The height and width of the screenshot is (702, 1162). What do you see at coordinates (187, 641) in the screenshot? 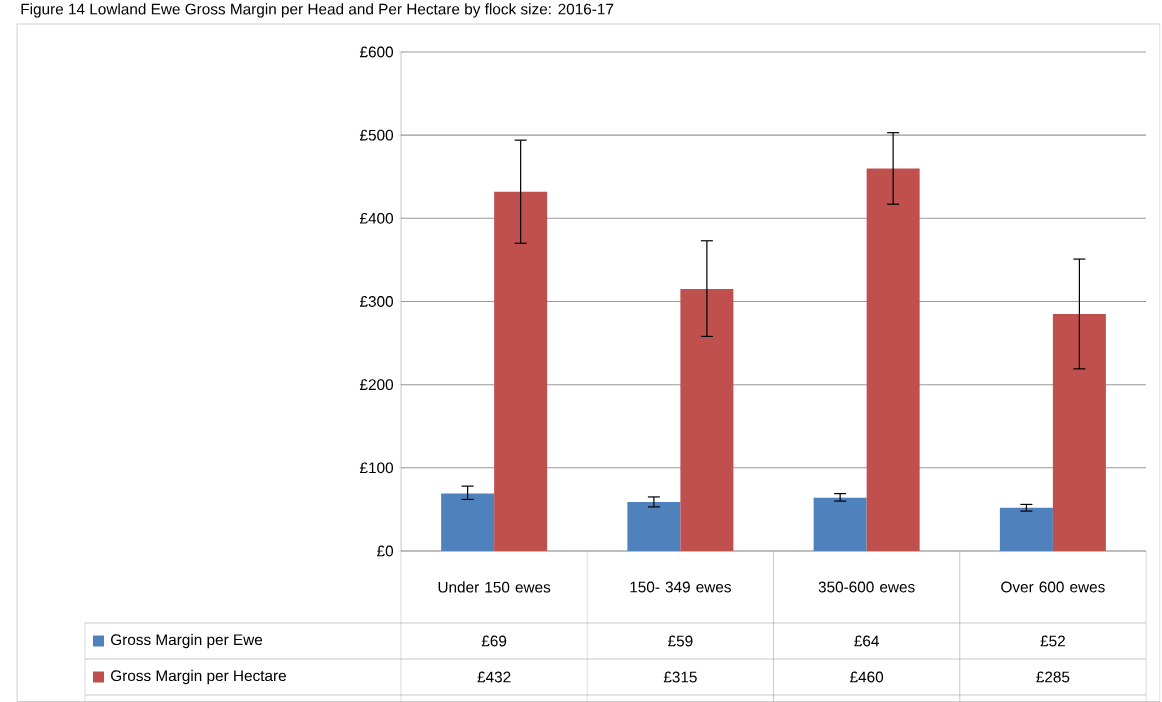
I see `legend-label: Gross Margin per Ewe` at bounding box center [187, 641].